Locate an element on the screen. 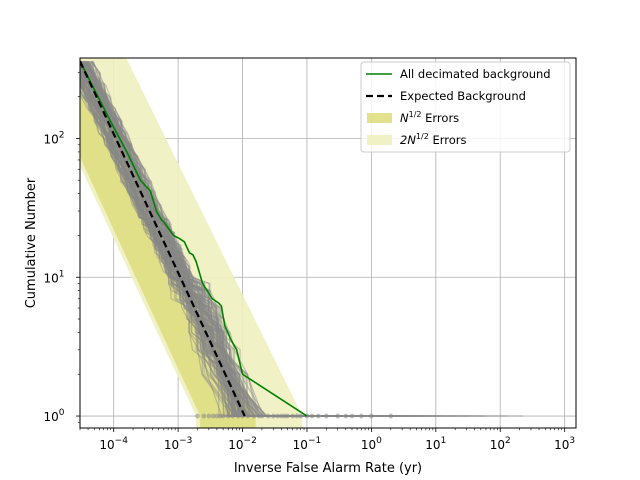  x-tick-label: 10⁻² is located at coordinates (242, 444).